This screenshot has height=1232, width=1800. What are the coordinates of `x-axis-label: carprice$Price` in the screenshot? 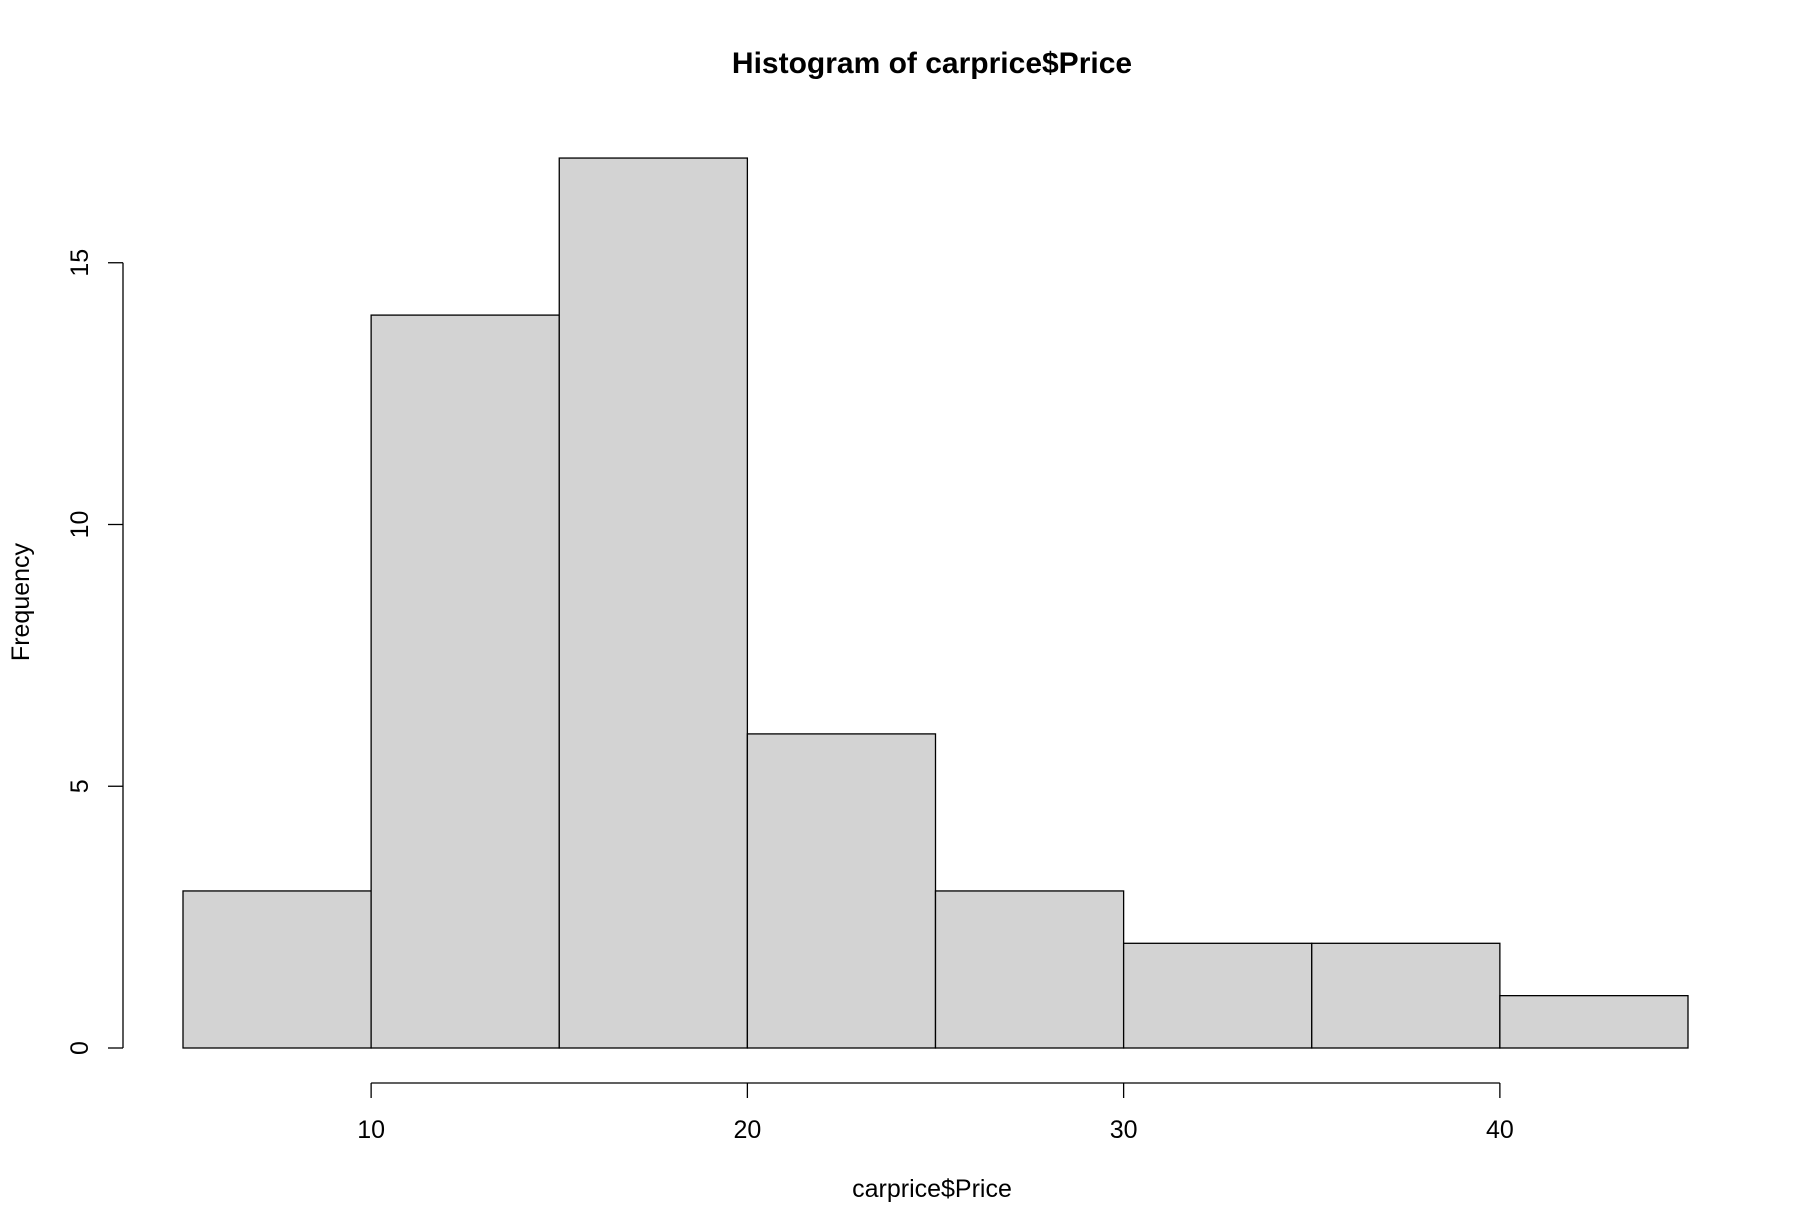 It's located at (932, 1189).